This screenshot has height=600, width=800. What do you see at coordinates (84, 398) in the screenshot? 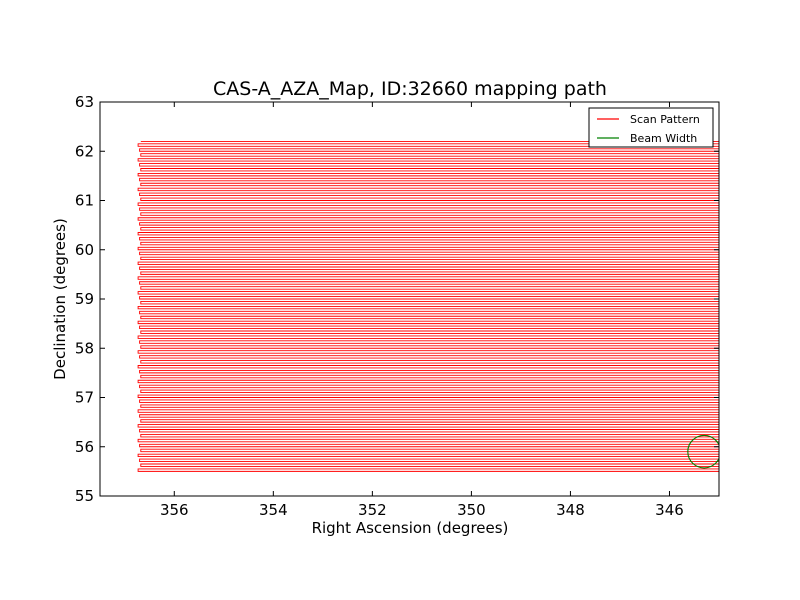
I see `y-tick-label: 57` at bounding box center [84, 398].